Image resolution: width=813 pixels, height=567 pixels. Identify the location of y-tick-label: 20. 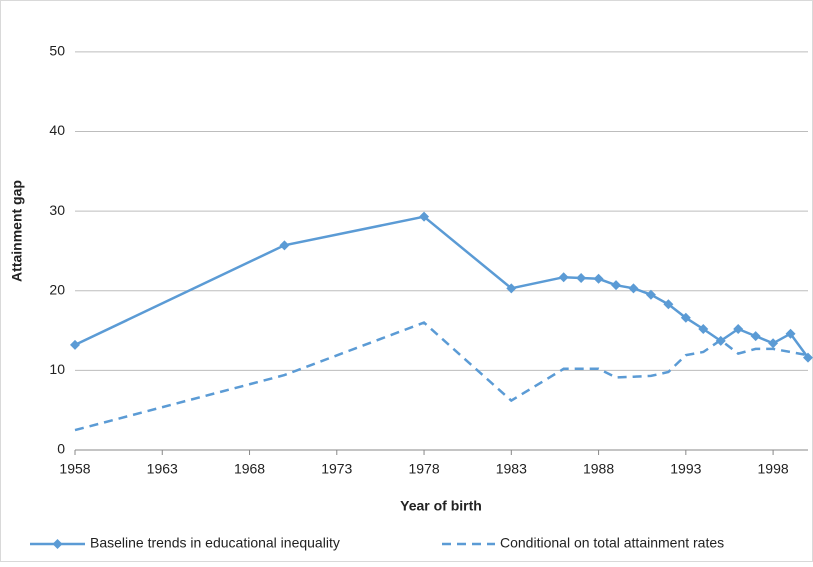
(57, 289).